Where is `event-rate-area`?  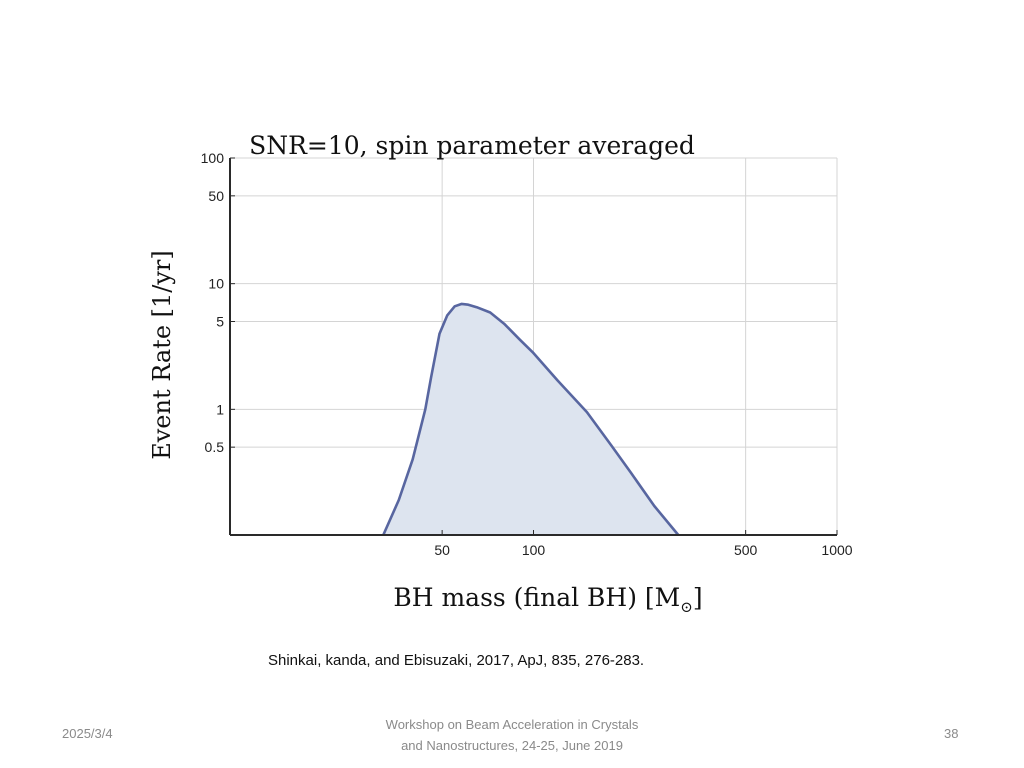
event-rate-area is located at coordinates (531, 419).